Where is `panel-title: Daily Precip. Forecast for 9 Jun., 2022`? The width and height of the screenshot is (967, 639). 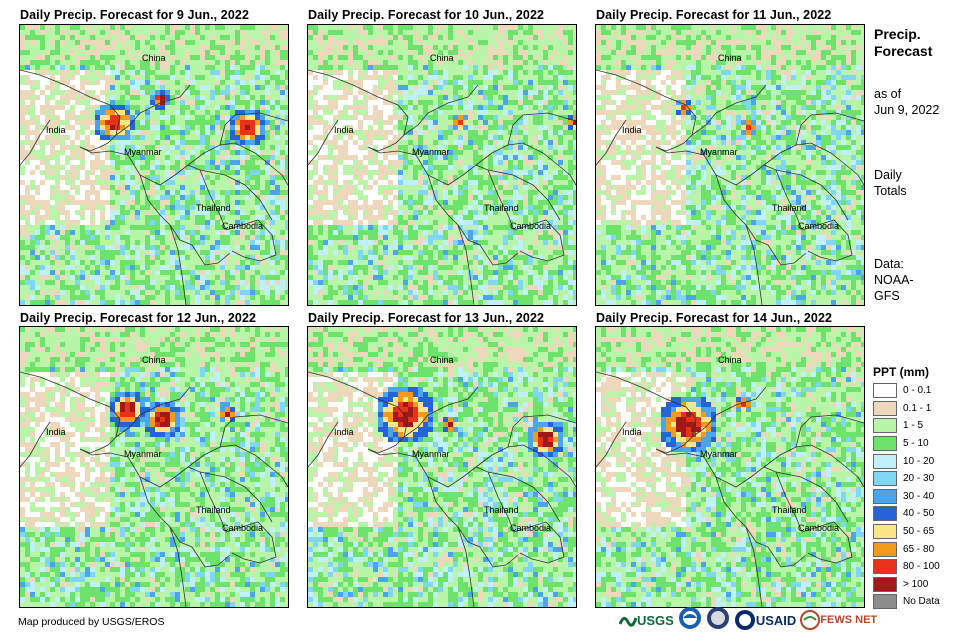
panel-title: Daily Precip. Forecast for 9 Jun., 2022 is located at coordinates (134, 15).